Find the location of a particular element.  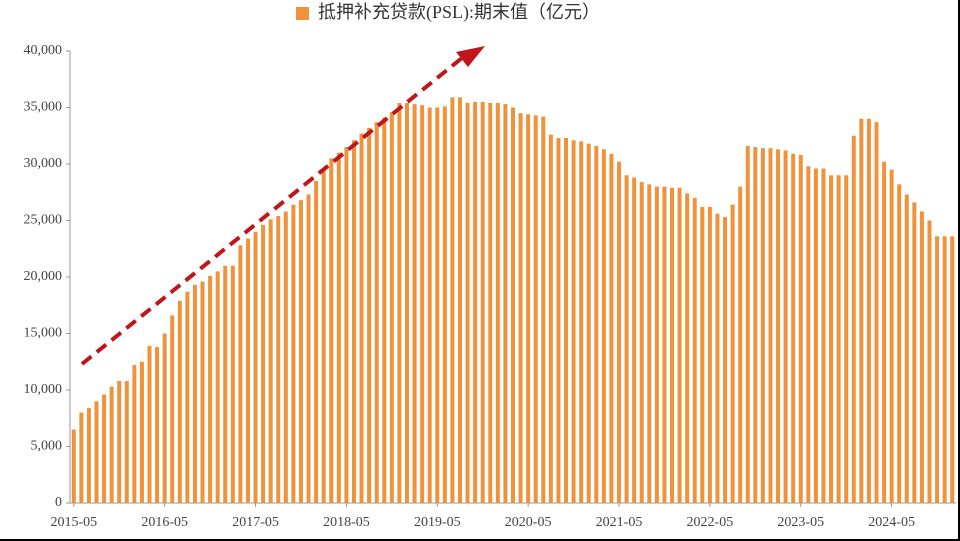

legend-swatch is located at coordinates (302, 13).